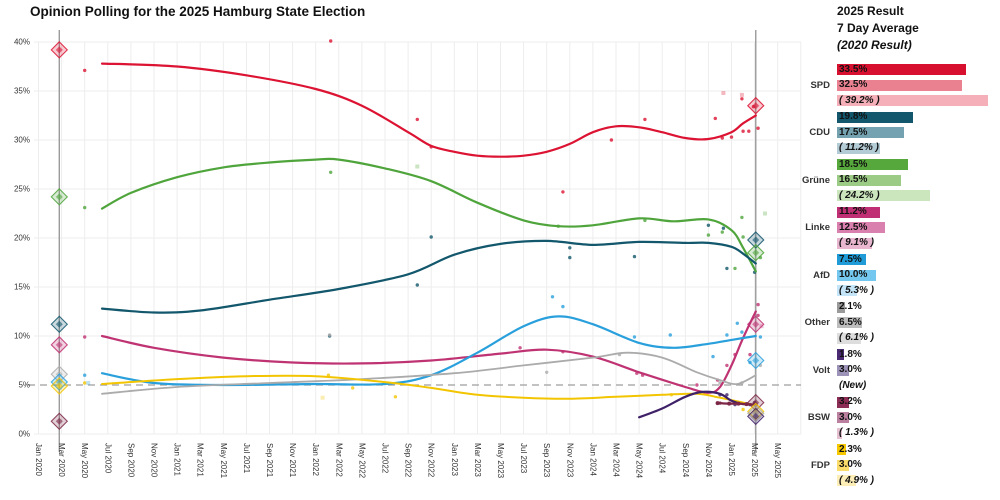 This screenshot has width=1000, height=500. Describe the element at coordinates (820, 85) in the screenshot. I see `party-label-SPD: SPD` at that location.